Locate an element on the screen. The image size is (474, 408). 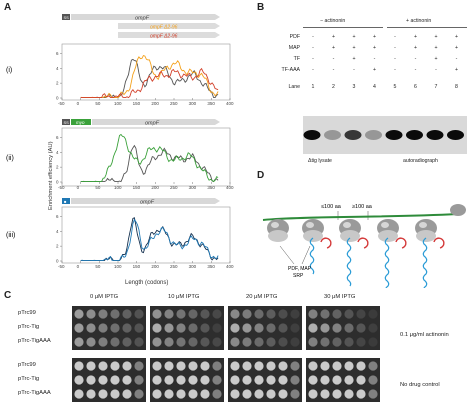
trace-blue-iii is located at coordinates (149, 240).